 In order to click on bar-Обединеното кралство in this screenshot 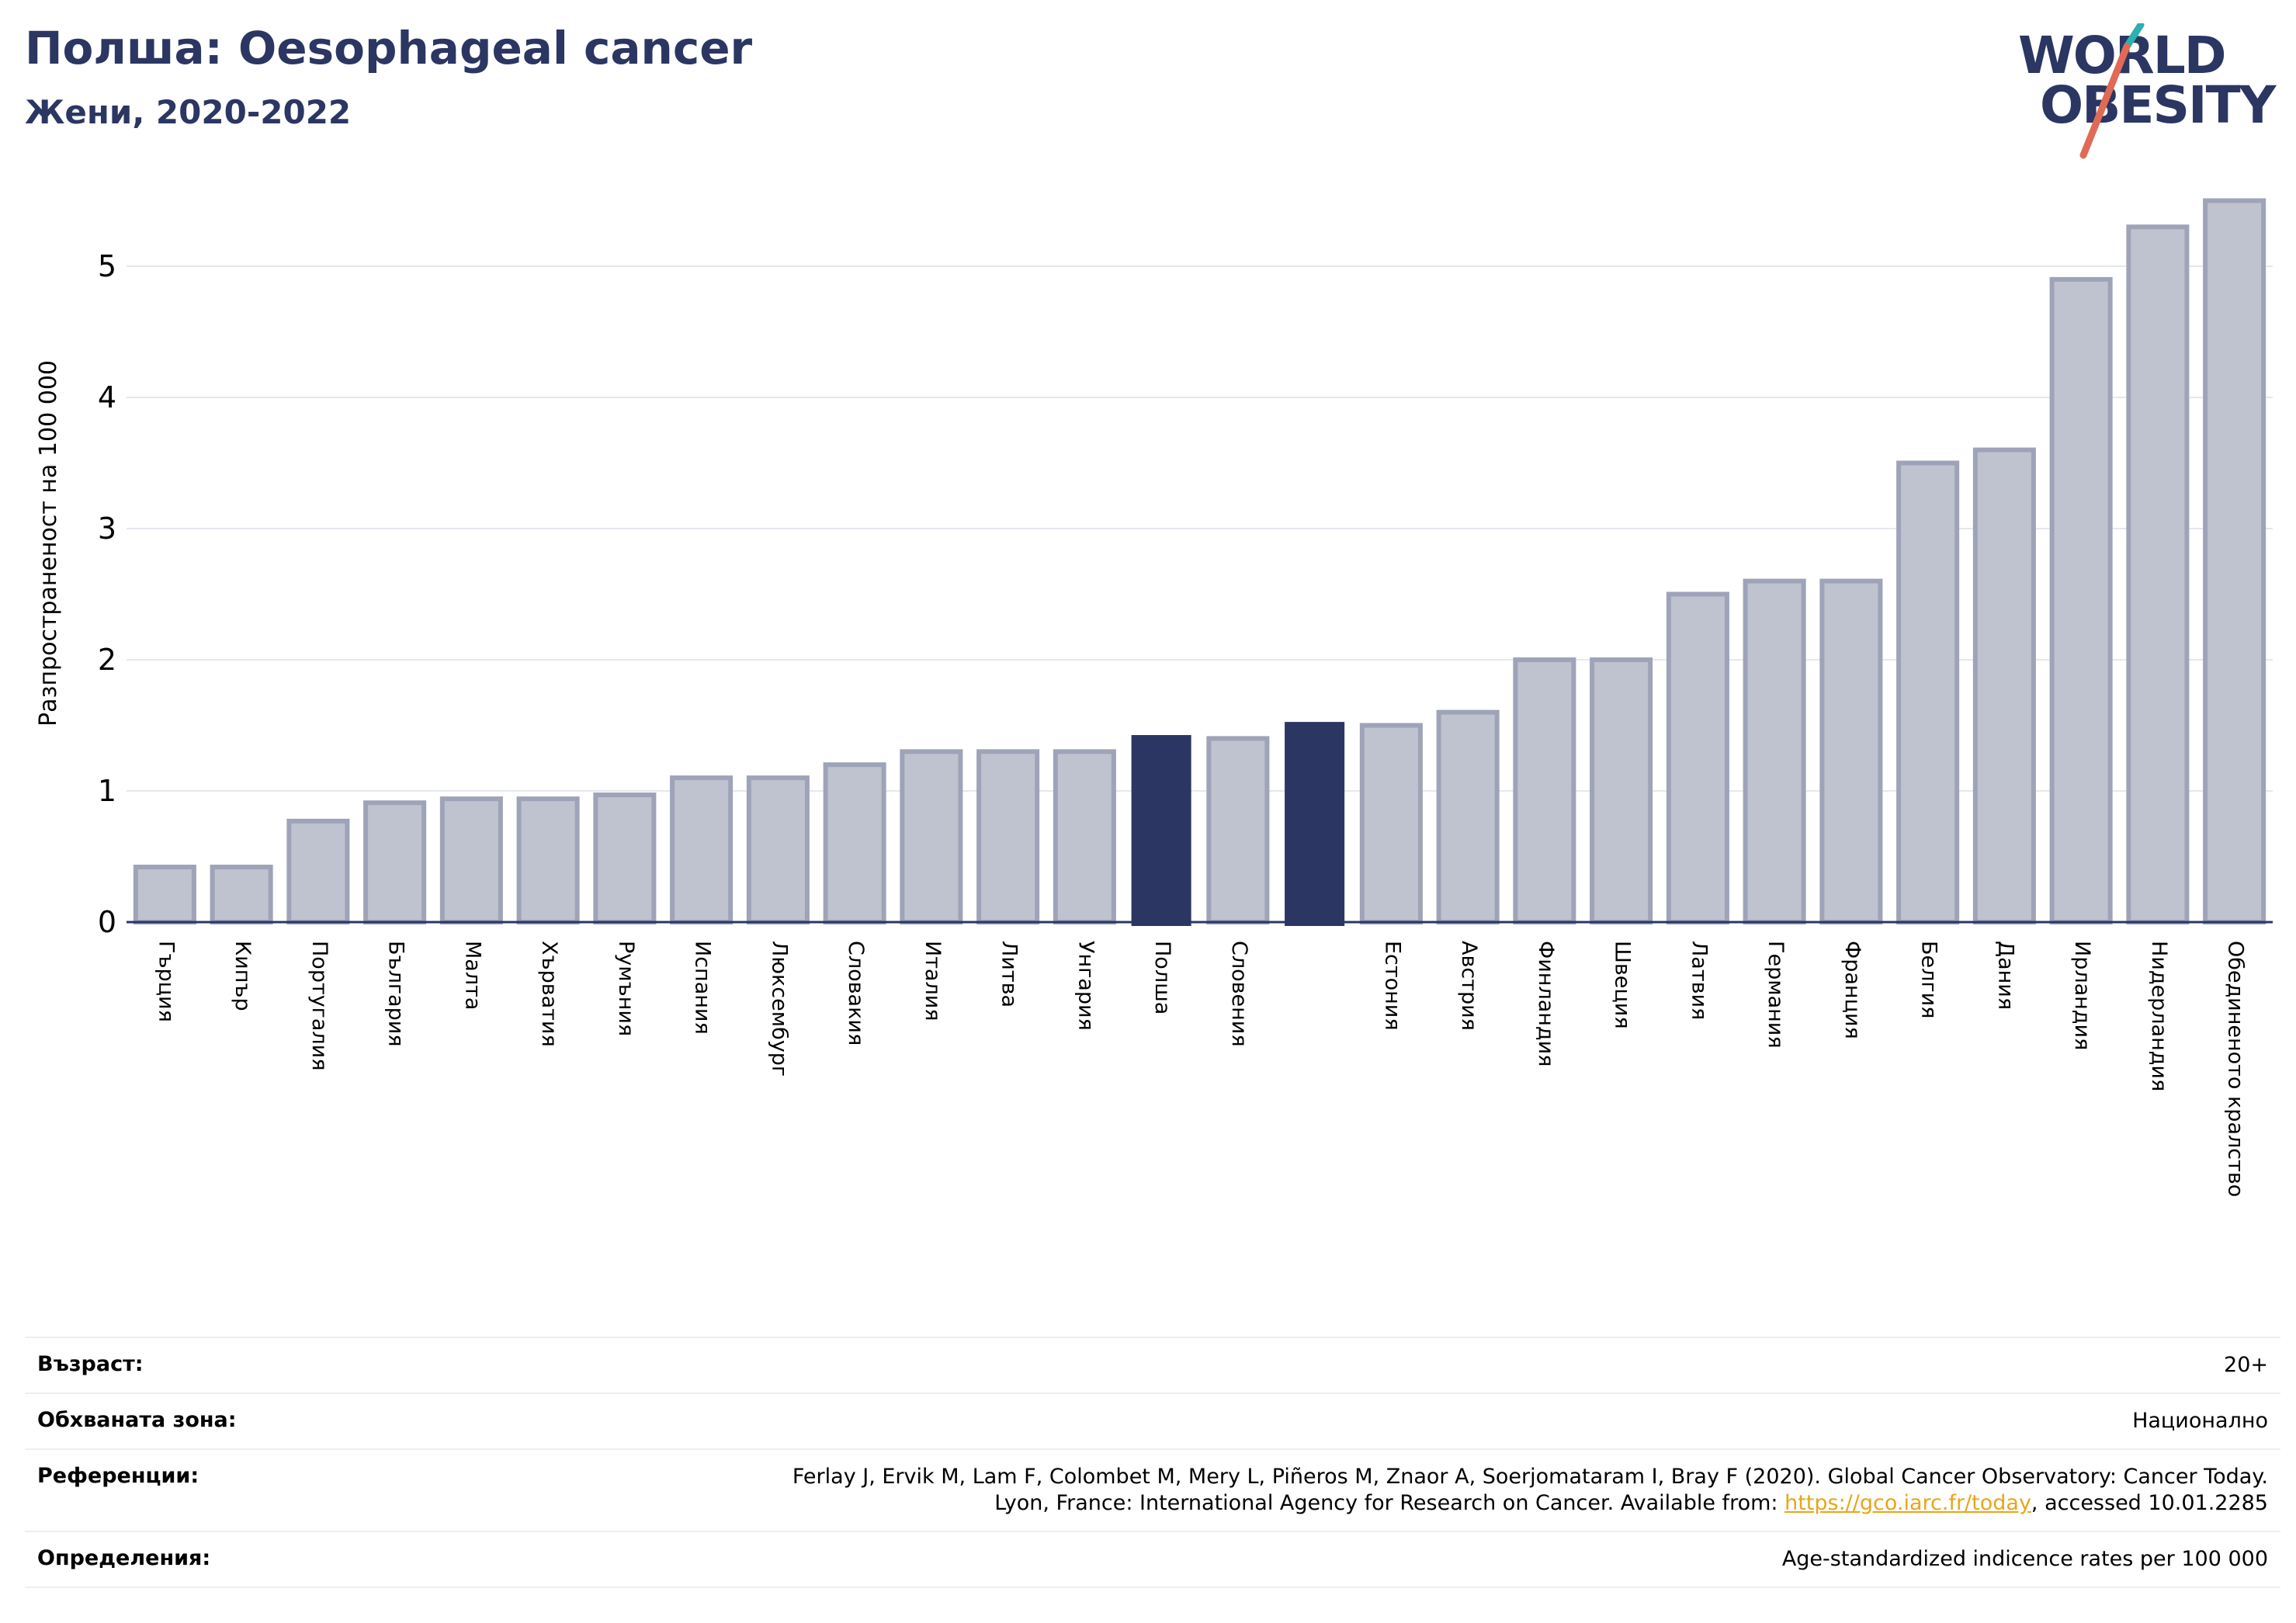, I will do `click(2235, 561)`.